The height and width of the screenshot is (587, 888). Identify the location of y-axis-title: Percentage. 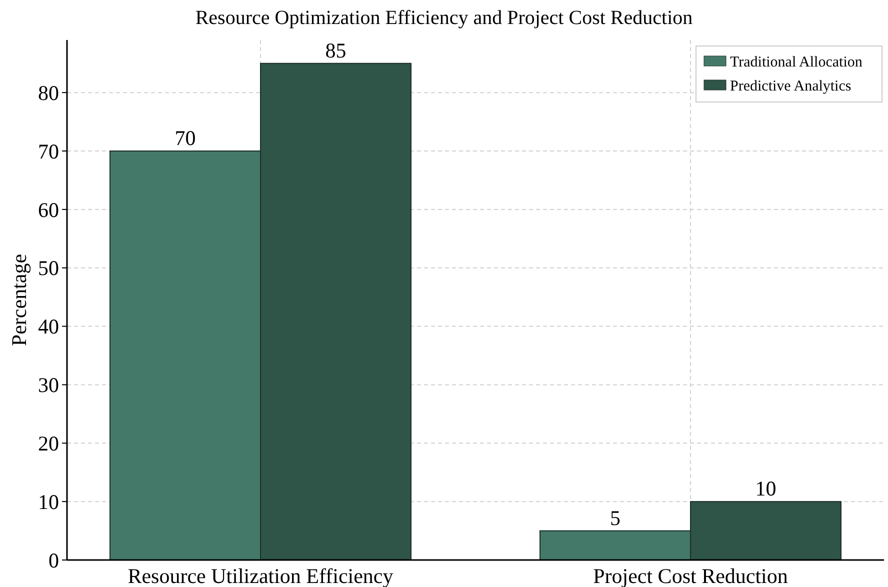
(19, 300).